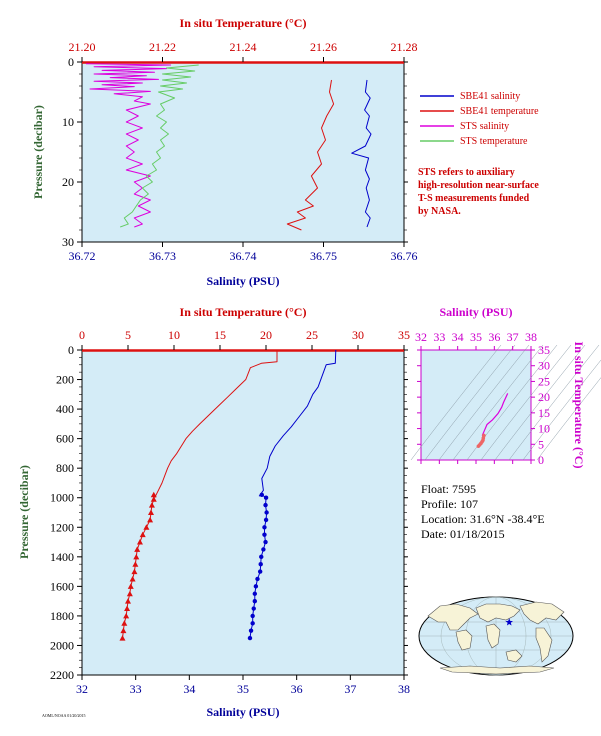 Image resolution: width=601 pixels, height=736 pixels. I want to click on bottom-pres-tick-label-0: 0, so click(71, 350).